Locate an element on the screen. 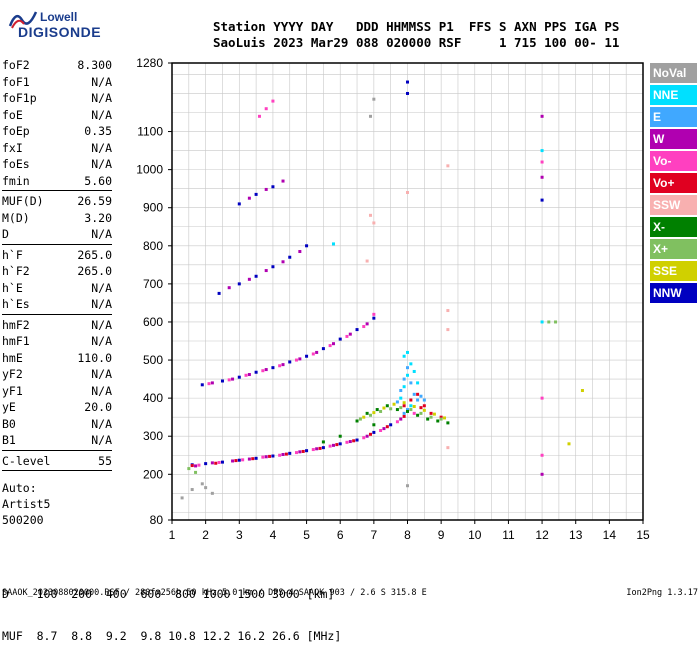 The height and width of the screenshot is (657, 700). param-row: h`E N/A is located at coordinates (57, 288).